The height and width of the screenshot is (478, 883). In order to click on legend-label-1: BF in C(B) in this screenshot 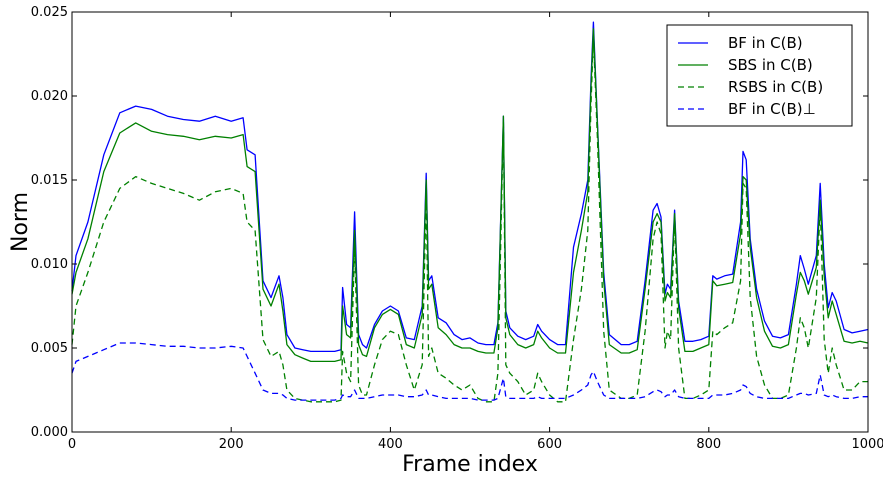, I will do `click(765, 43)`.